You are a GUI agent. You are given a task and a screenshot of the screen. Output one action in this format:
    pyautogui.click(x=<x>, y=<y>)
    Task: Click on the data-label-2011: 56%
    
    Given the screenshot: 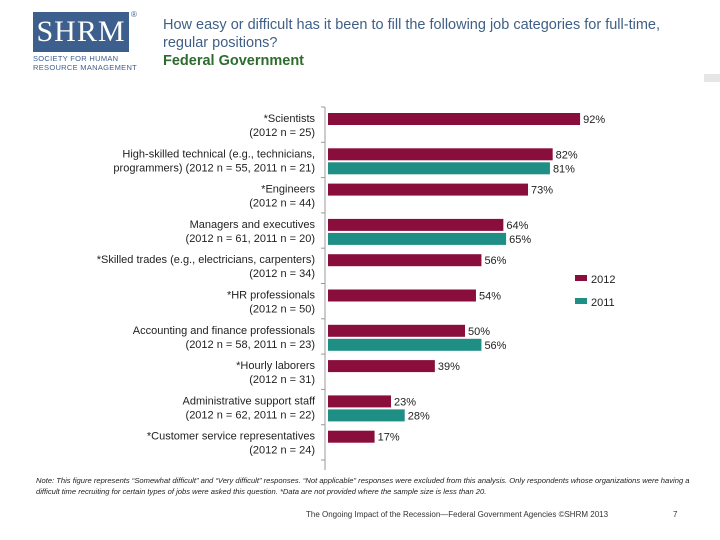 What is the action you would take?
    pyautogui.click(x=495, y=346)
    